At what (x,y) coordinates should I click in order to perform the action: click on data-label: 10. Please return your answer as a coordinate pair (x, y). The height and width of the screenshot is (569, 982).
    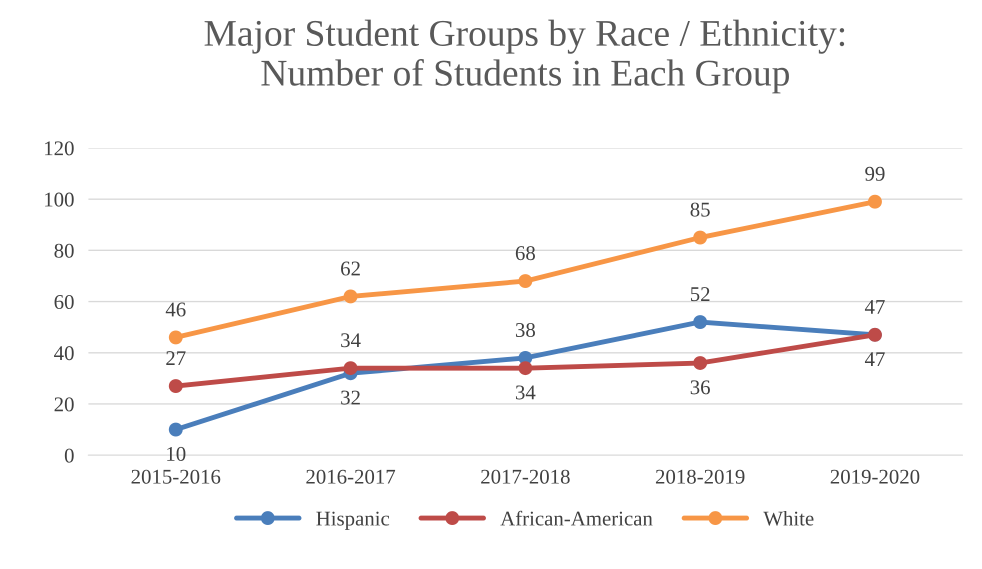
    Looking at the image, I should click on (176, 453).